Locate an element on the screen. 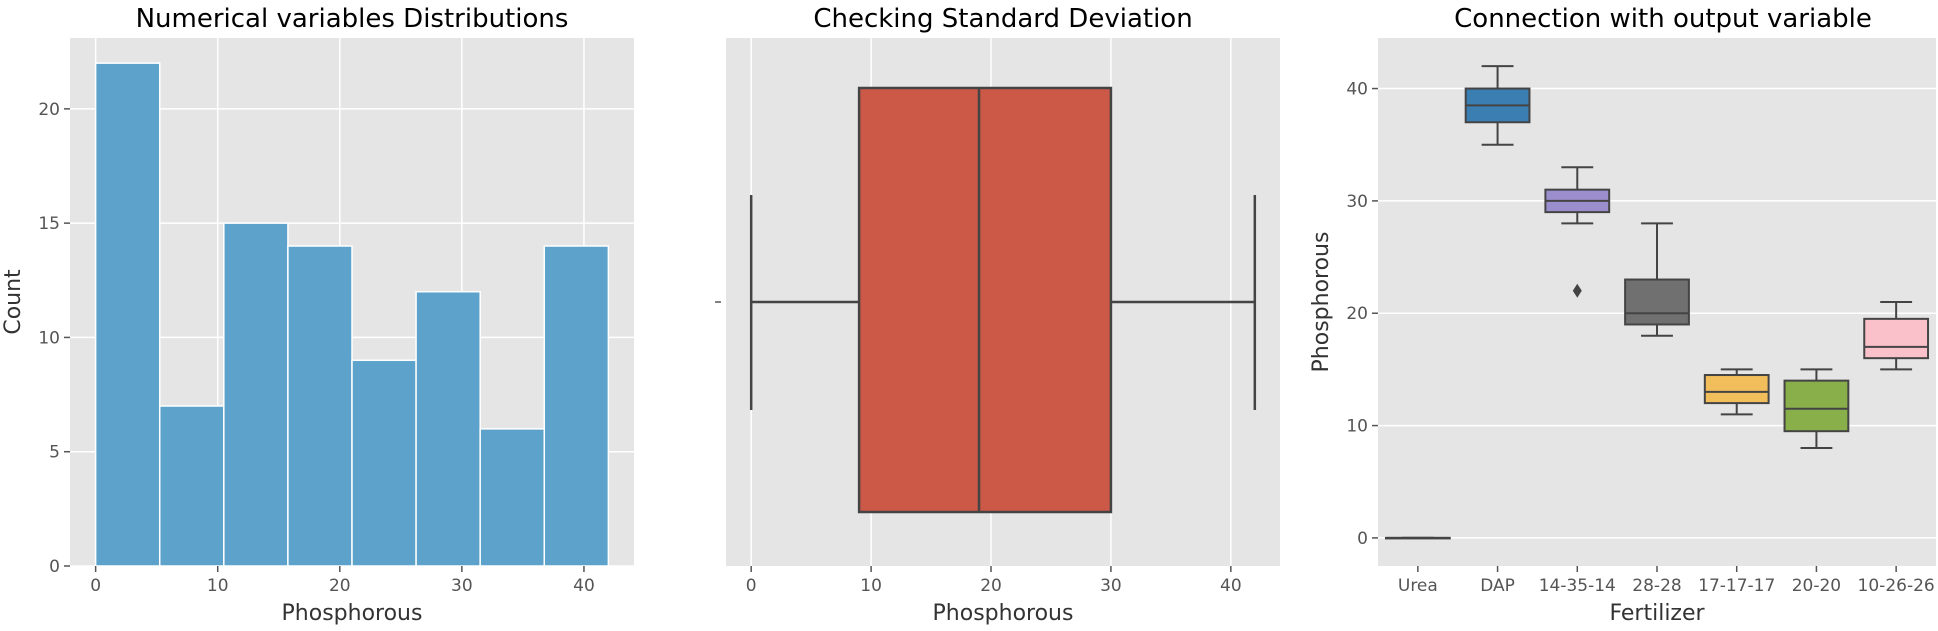 This screenshot has width=1938, height=631. category-boxplot-x-label: Fertilizer is located at coordinates (1657, 613).